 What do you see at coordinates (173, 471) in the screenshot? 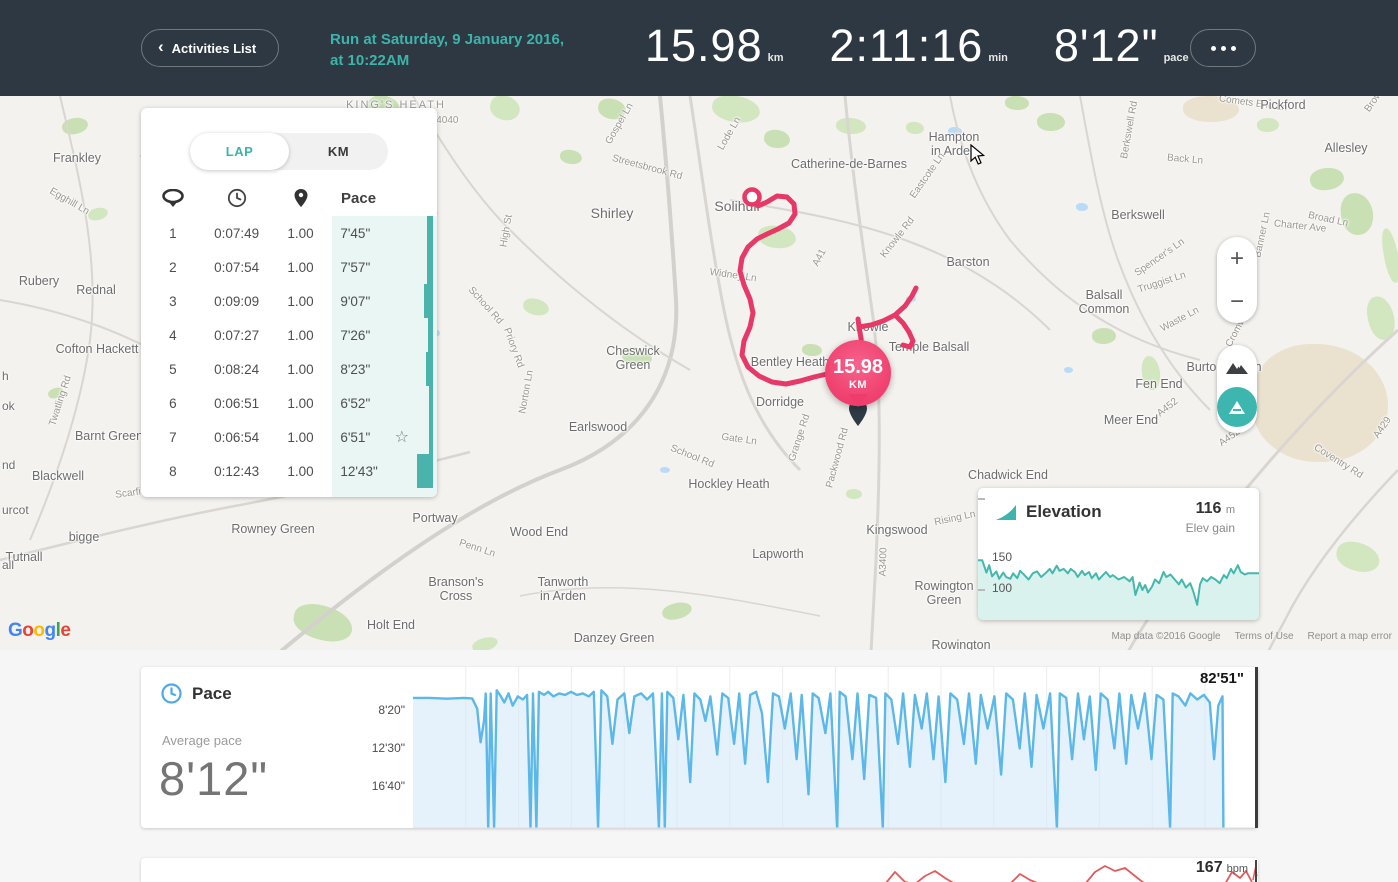
I see `lap-number: 8` at bounding box center [173, 471].